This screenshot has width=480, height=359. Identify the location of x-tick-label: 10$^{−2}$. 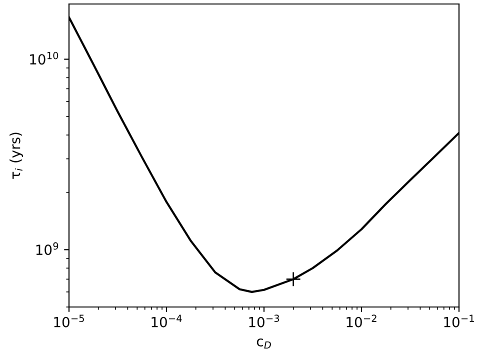
(361, 321).